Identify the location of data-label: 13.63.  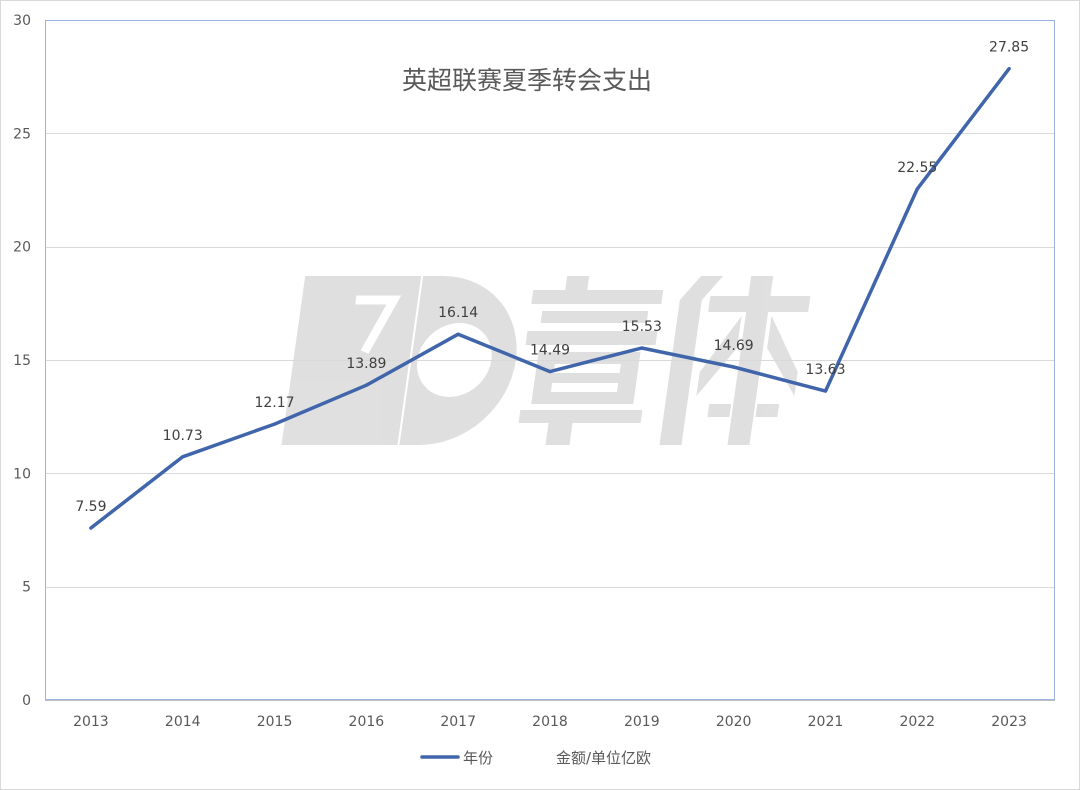
(825, 370).